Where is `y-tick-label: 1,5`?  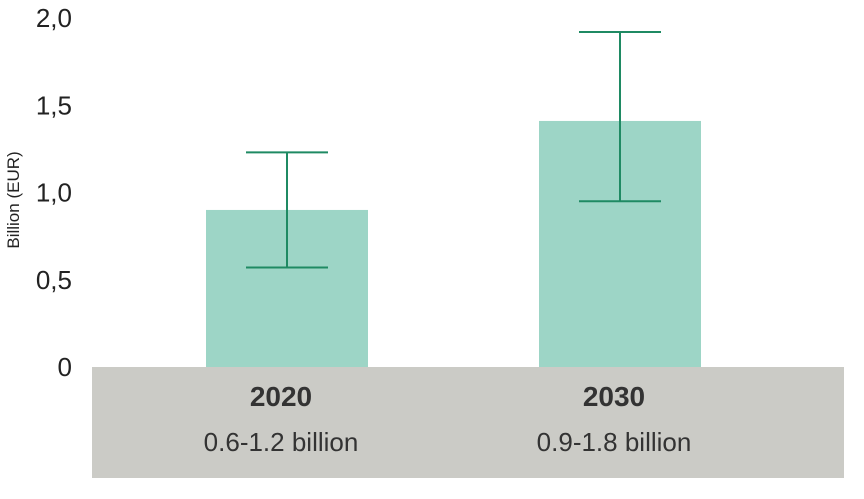 y-tick-label: 1,5 is located at coordinates (54, 105).